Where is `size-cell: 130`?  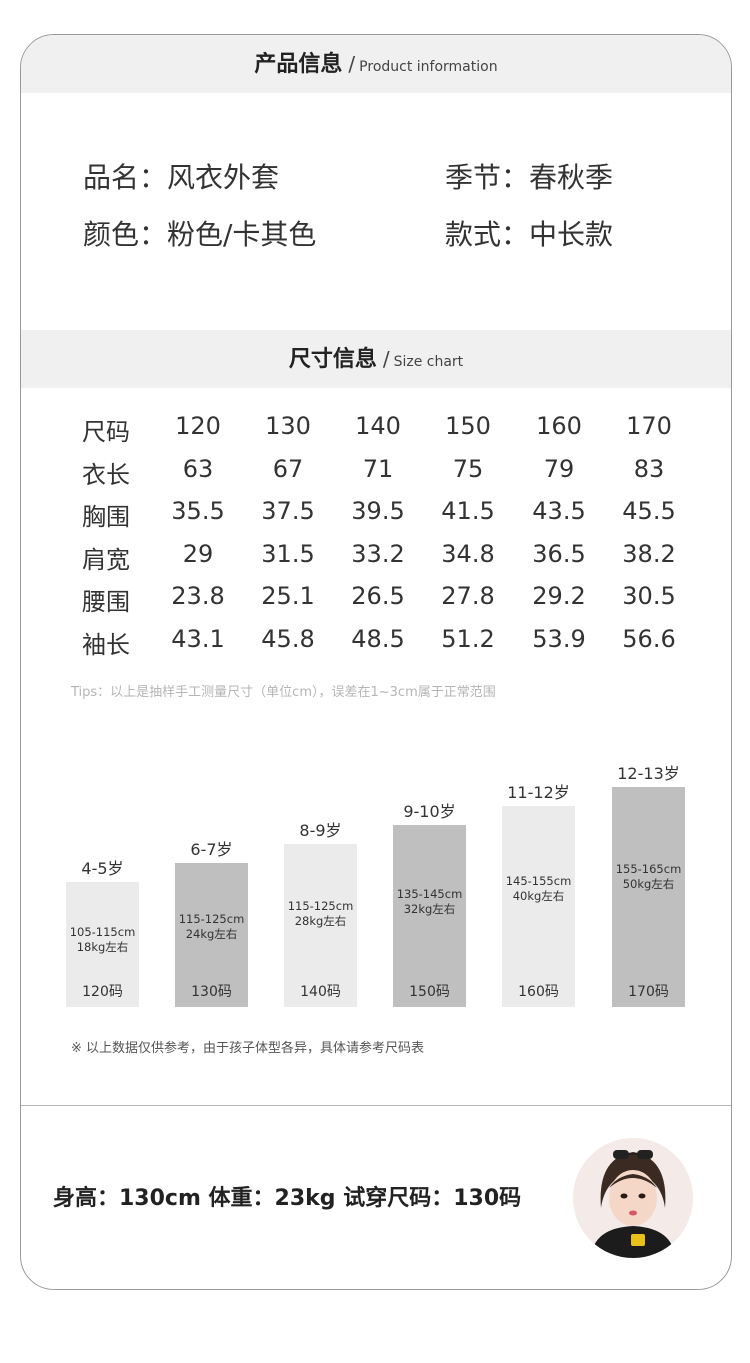 size-cell: 130 is located at coordinates (288, 426).